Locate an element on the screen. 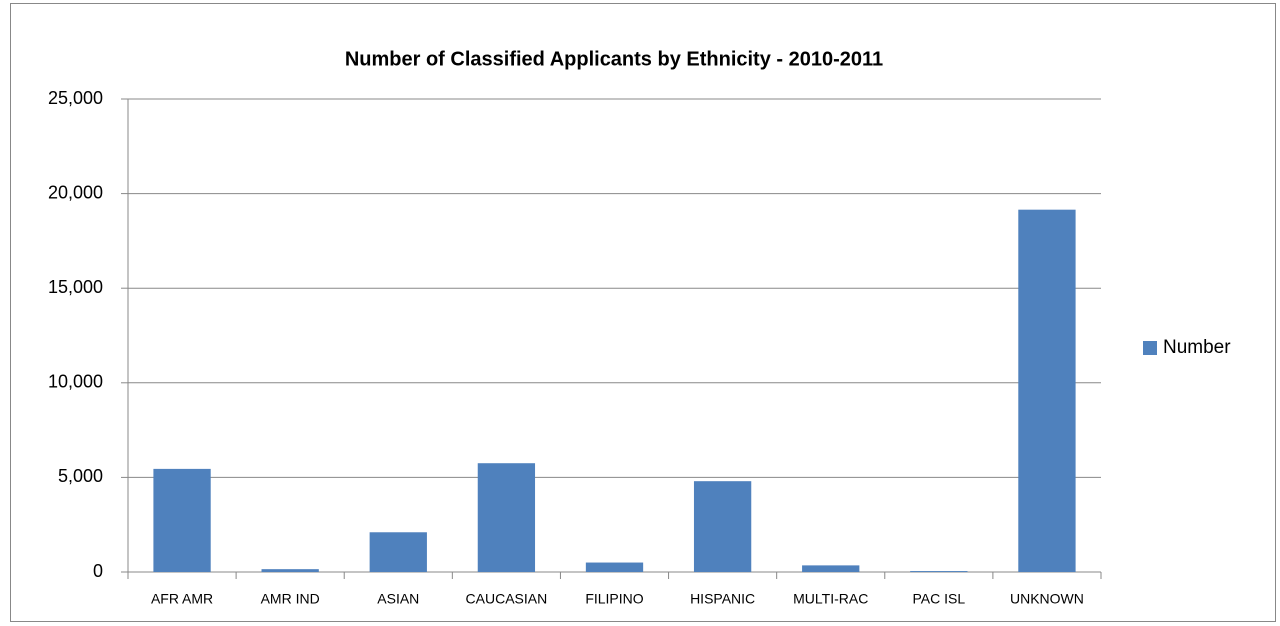 The image size is (1280, 626). x-tick-label: ASIAN is located at coordinates (398, 599).